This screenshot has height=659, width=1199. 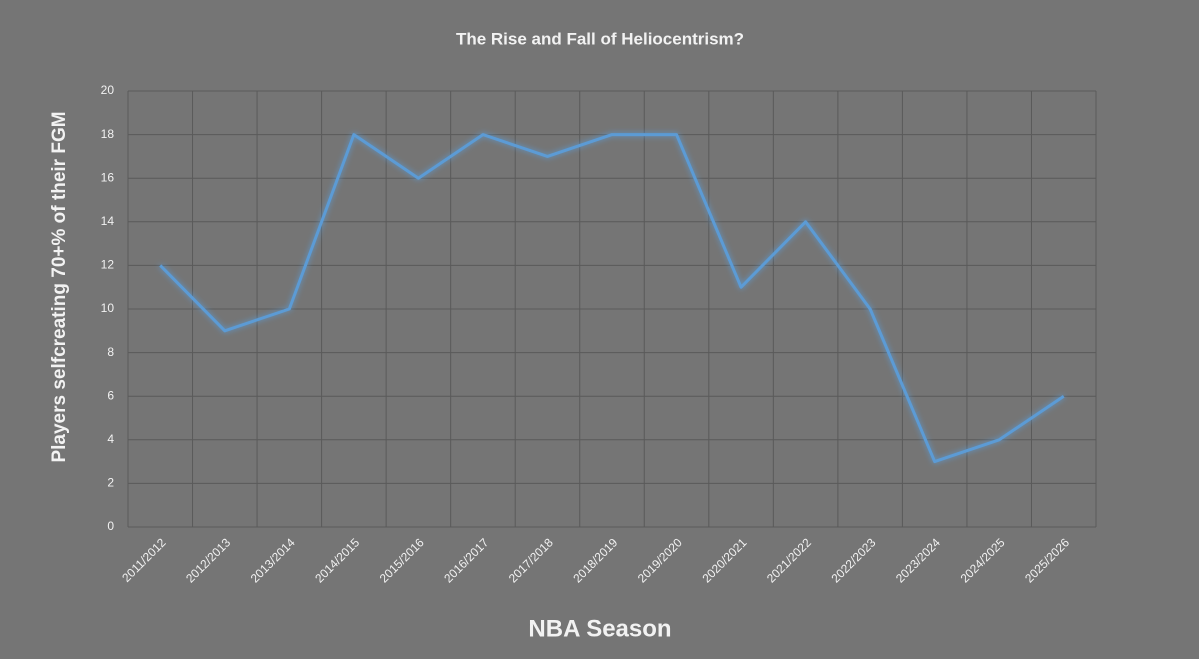 What do you see at coordinates (110, 483) in the screenshot?
I see `y-tick-label: 2` at bounding box center [110, 483].